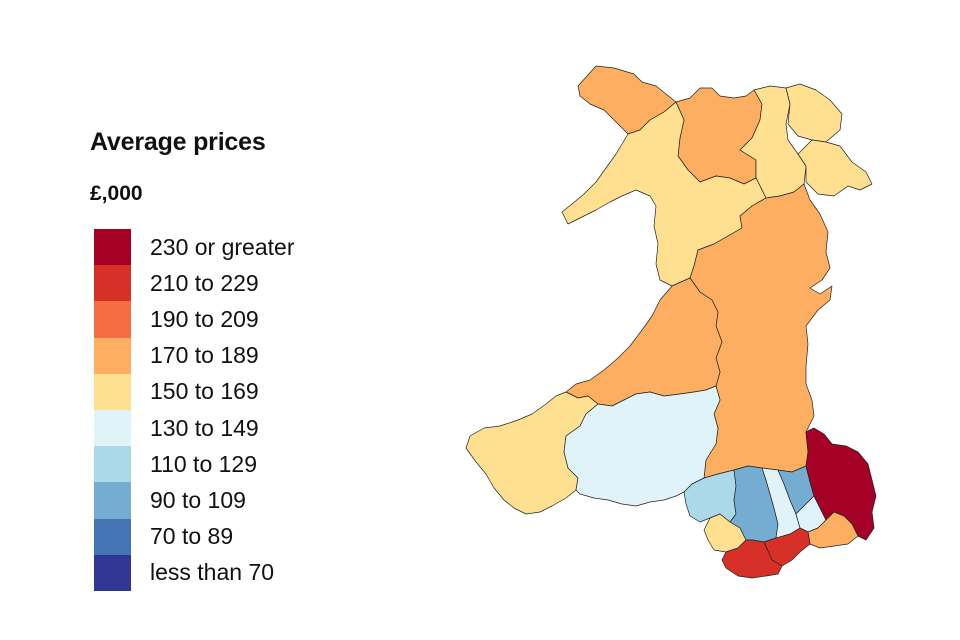 The width and height of the screenshot is (960, 640). I want to click on legend-label: 230 or greater, so click(222, 246).